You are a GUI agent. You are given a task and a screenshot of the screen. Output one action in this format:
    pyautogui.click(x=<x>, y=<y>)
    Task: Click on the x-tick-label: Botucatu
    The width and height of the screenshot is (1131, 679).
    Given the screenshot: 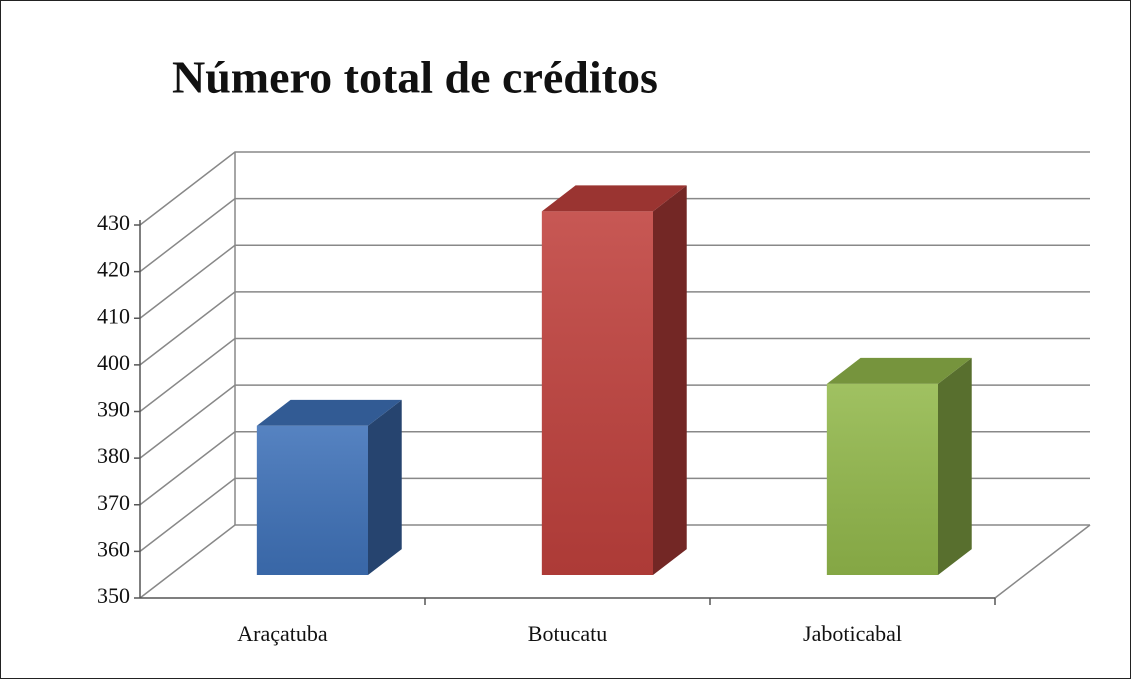 What is the action you would take?
    pyautogui.click(x=567, y=633)
    